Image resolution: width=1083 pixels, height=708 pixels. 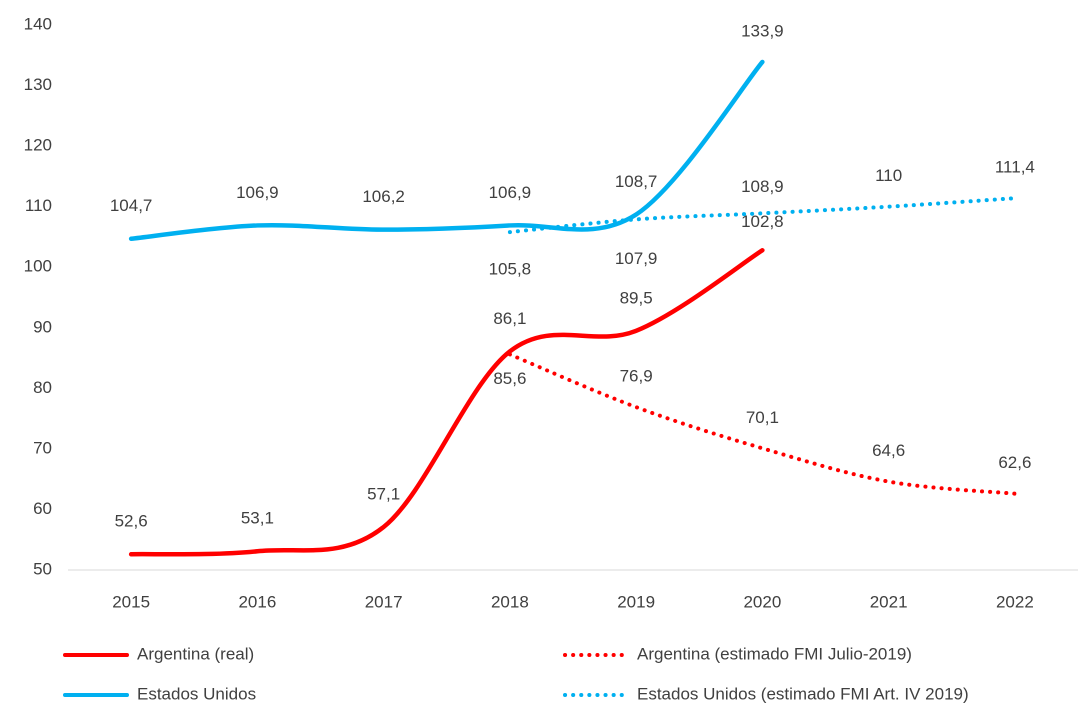 What do you see at coordinates (383, 196) in the screenshot?
I see `data-label: 106,2` at bounding box center [383, 196].